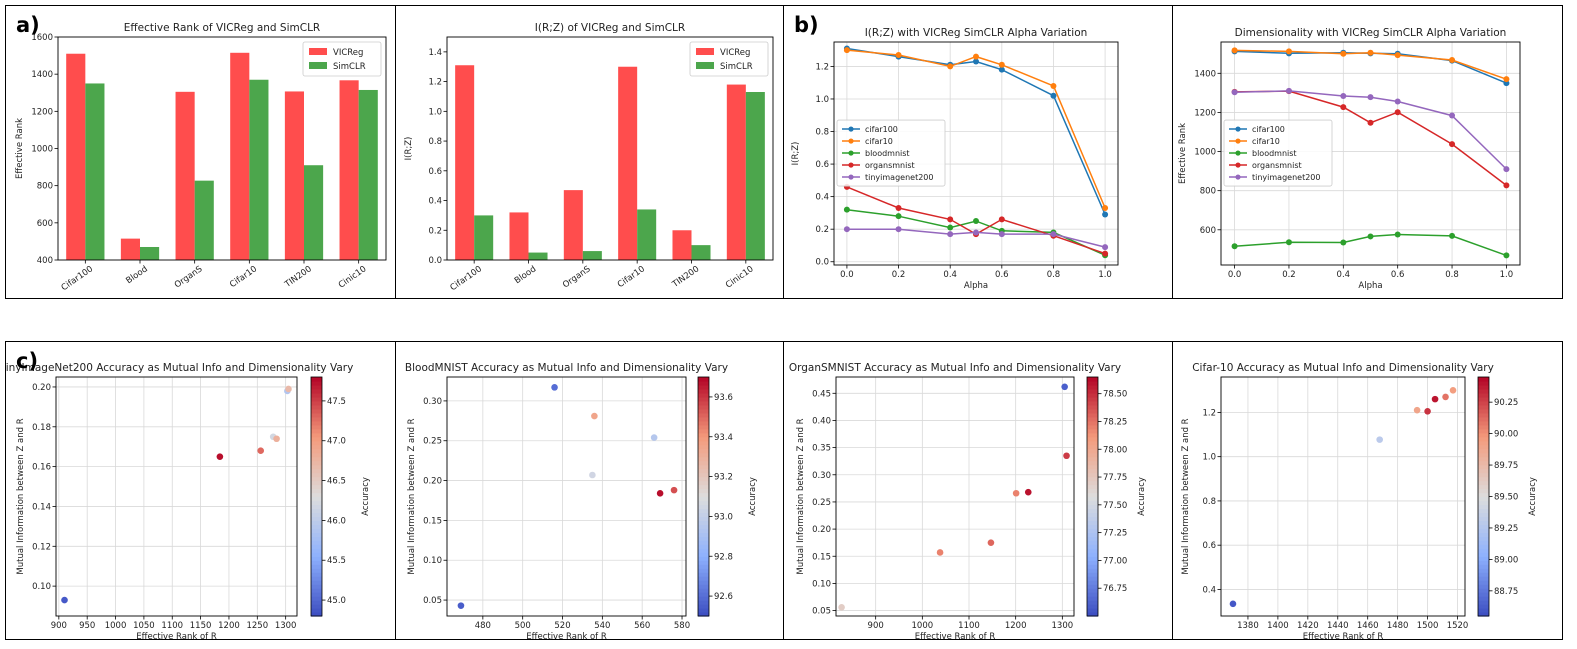 The image size is (1577, 649). I want to click on y-tick-label: 0.20, so click(41, 388).